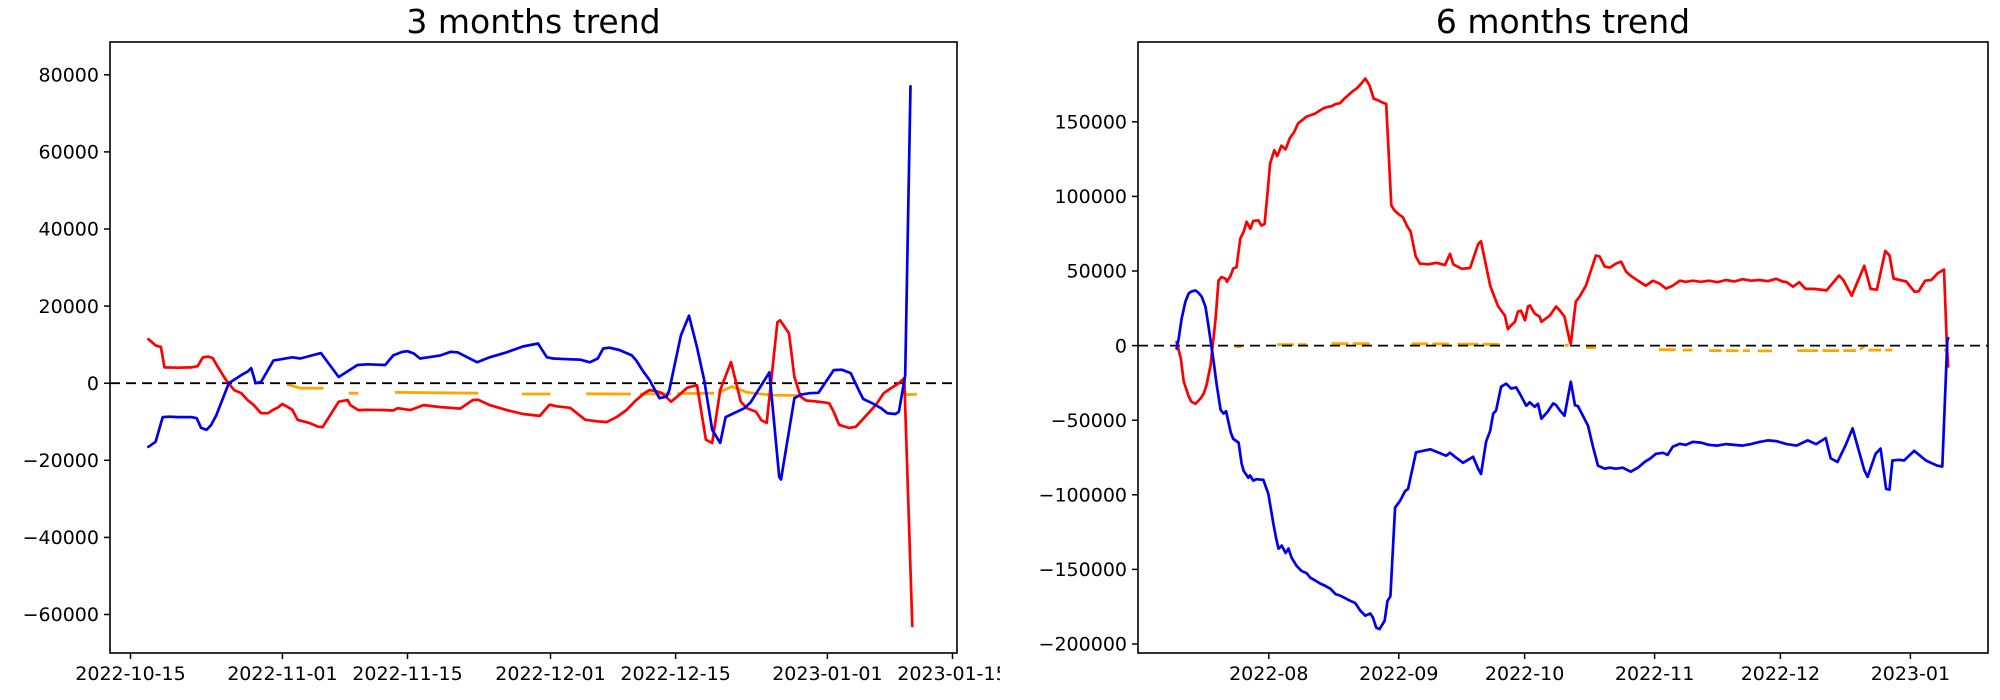  What do you see at coordinates (61, 461) in the screenshot?
I see `y-axis-tick-label: −20000` at bounding box center [61, 461].